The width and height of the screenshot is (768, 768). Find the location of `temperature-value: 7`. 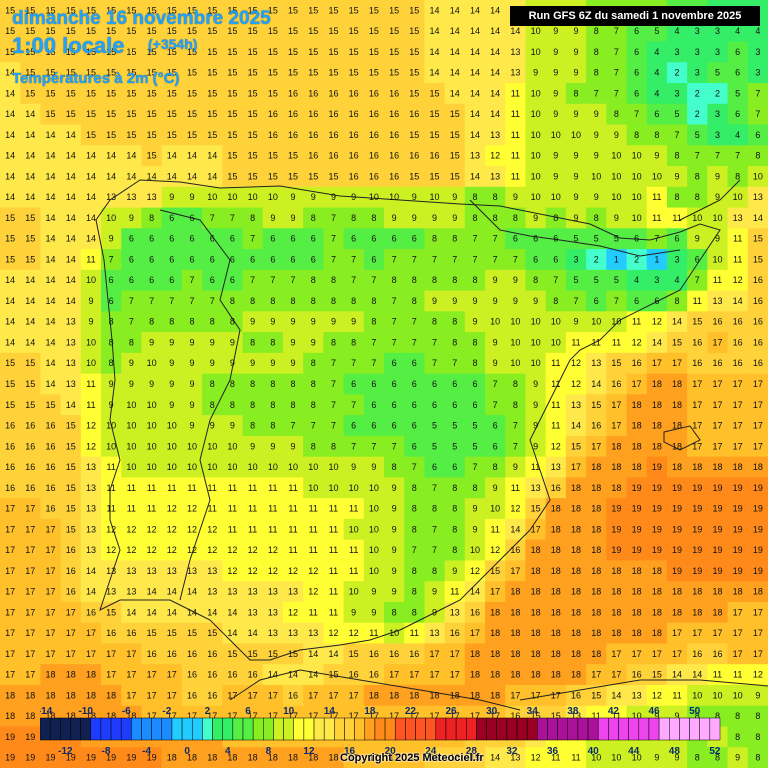

temperature-value: 7 is located at coordinates (394, 342).